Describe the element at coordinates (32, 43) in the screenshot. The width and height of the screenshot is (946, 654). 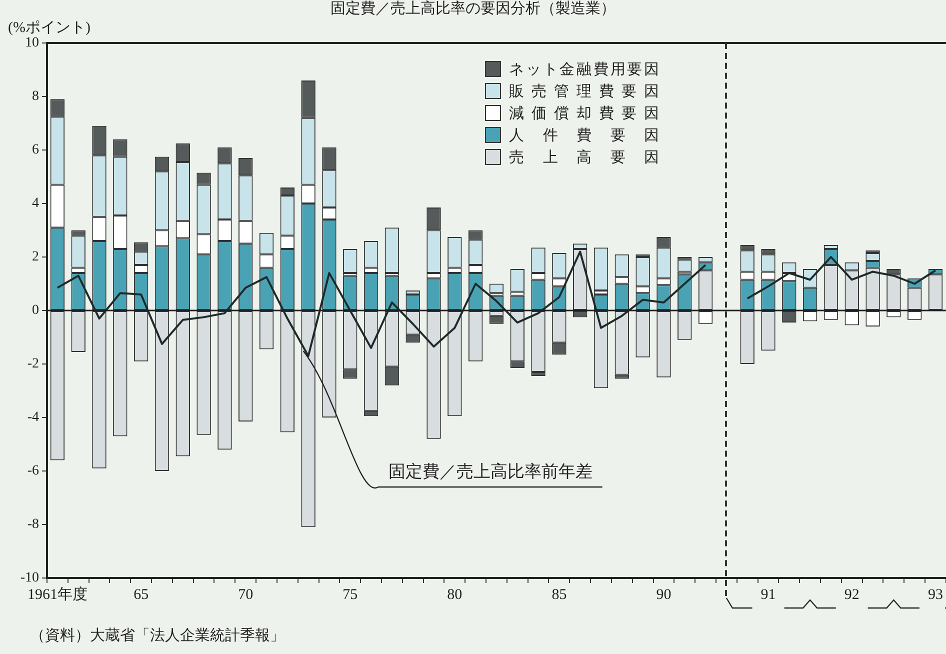
I see `y-tick-label: 10` at that location.